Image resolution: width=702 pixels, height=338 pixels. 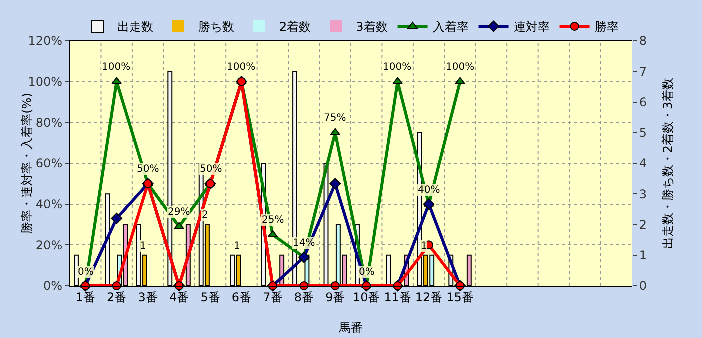 What do you see at coordinates (205, 215) in the screenshot?
I see `data-label: 2` at bounding box center [205, 215].